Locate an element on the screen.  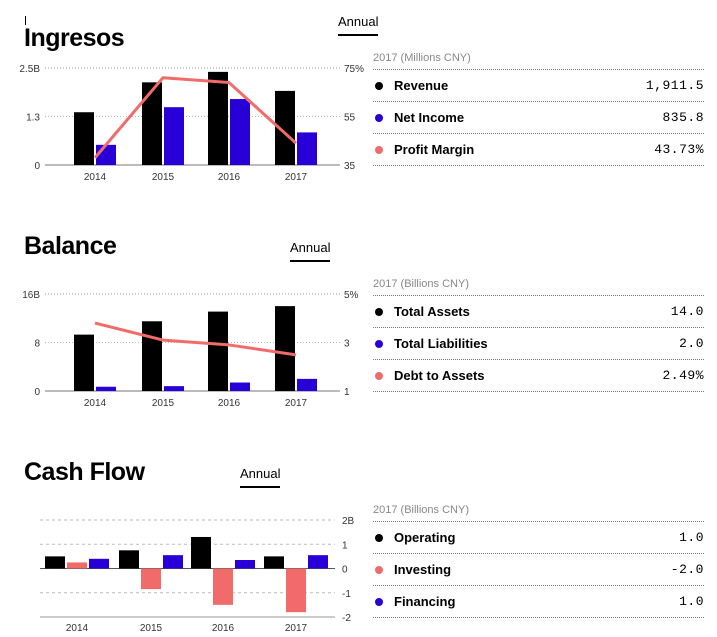
financing-label: Financing is located at coordinates (425, 601).